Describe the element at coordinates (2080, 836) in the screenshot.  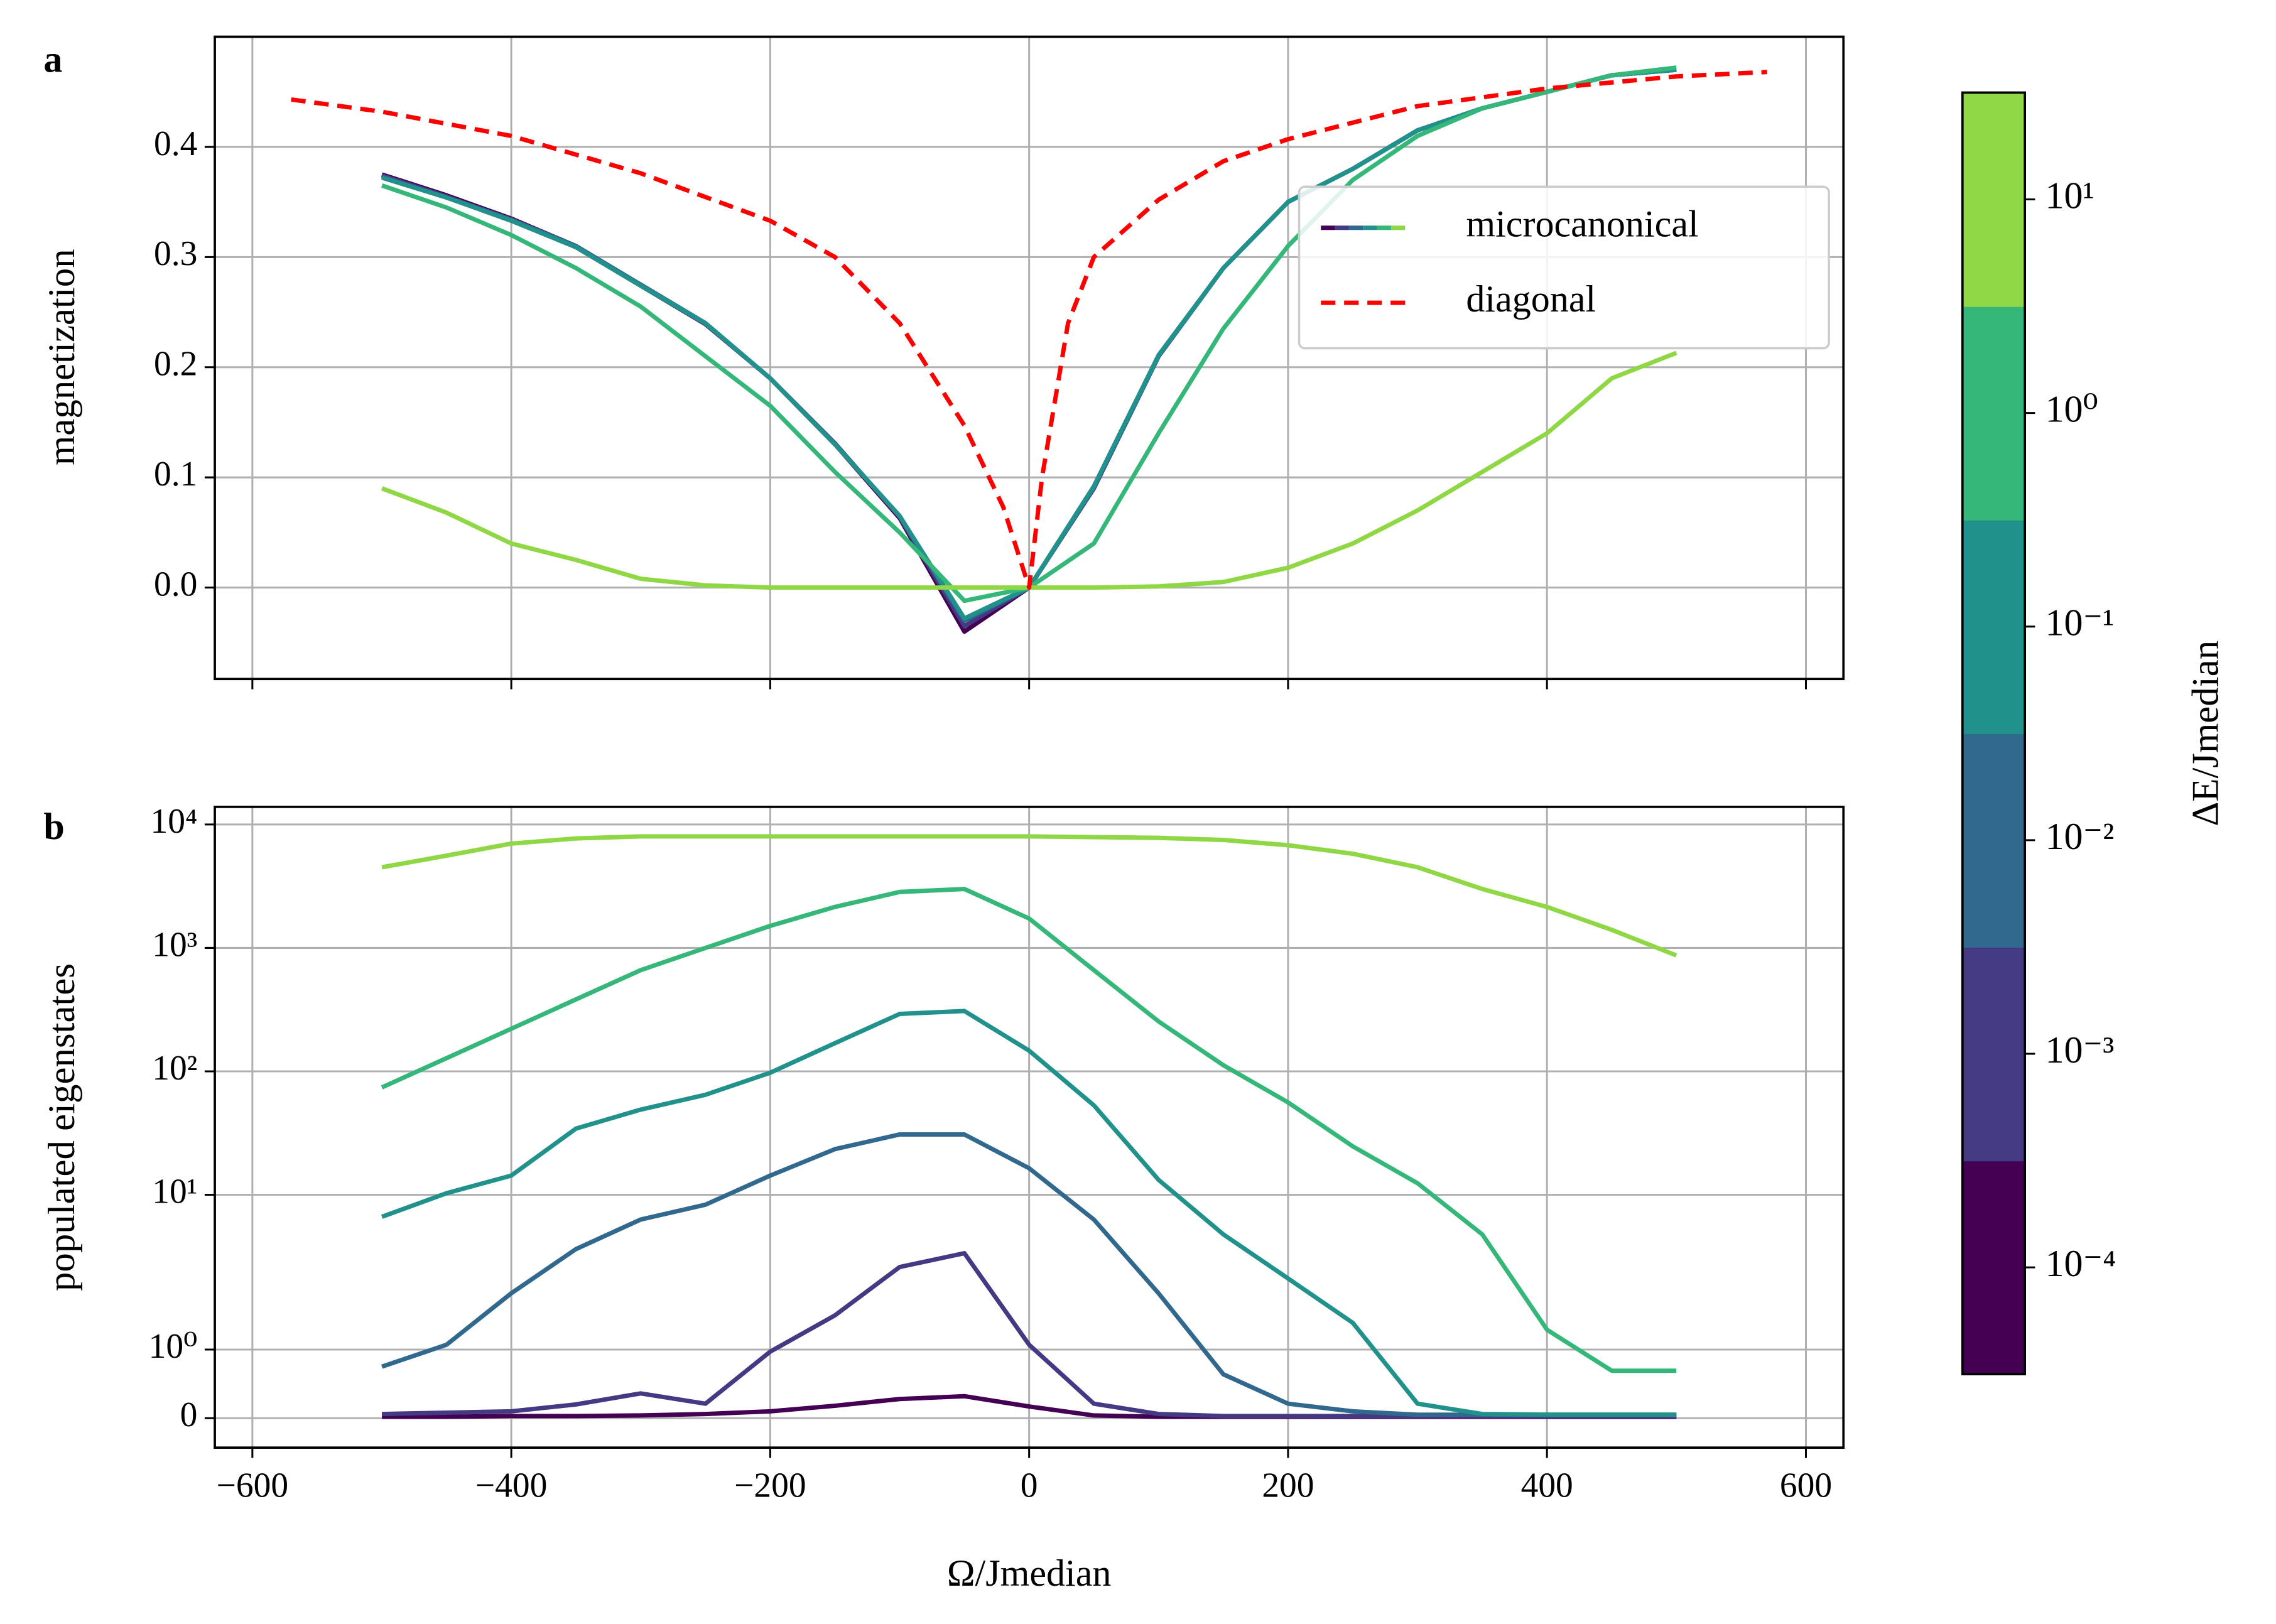
I see `colorbar-tick-label: 10⁻²` at that location.